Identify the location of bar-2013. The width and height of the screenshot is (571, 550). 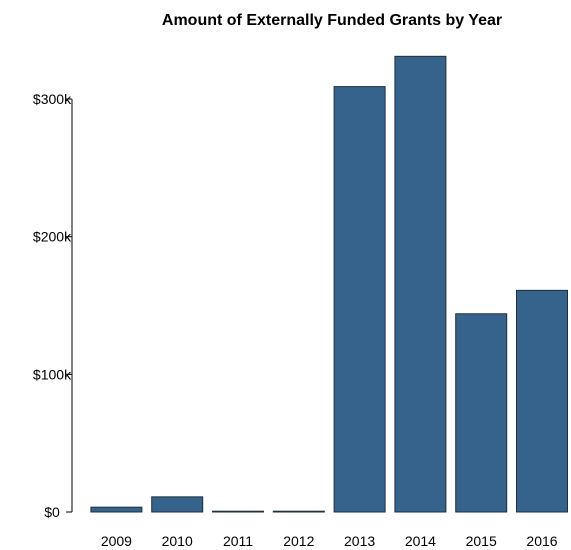
(359, 299).